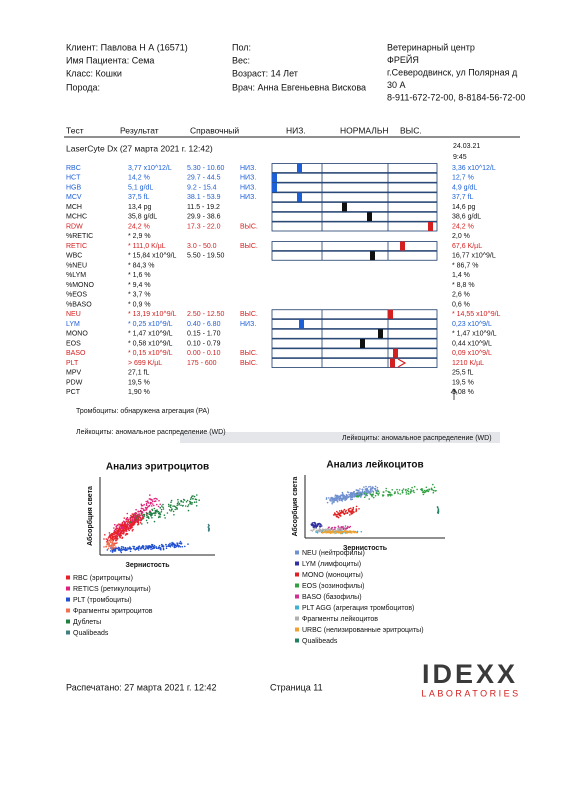 The height and width of the screenshot is (800, 582). I want to click on test-name: RDW, so click(74, 226).